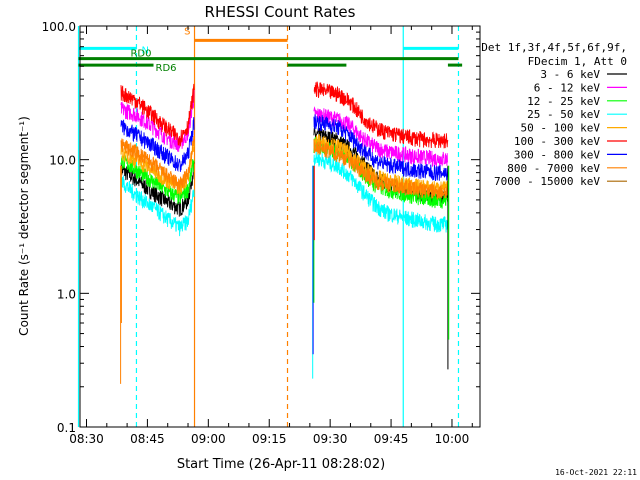  I want to click on legend-label-5: 100 - 300 keV, so click(557, 141).